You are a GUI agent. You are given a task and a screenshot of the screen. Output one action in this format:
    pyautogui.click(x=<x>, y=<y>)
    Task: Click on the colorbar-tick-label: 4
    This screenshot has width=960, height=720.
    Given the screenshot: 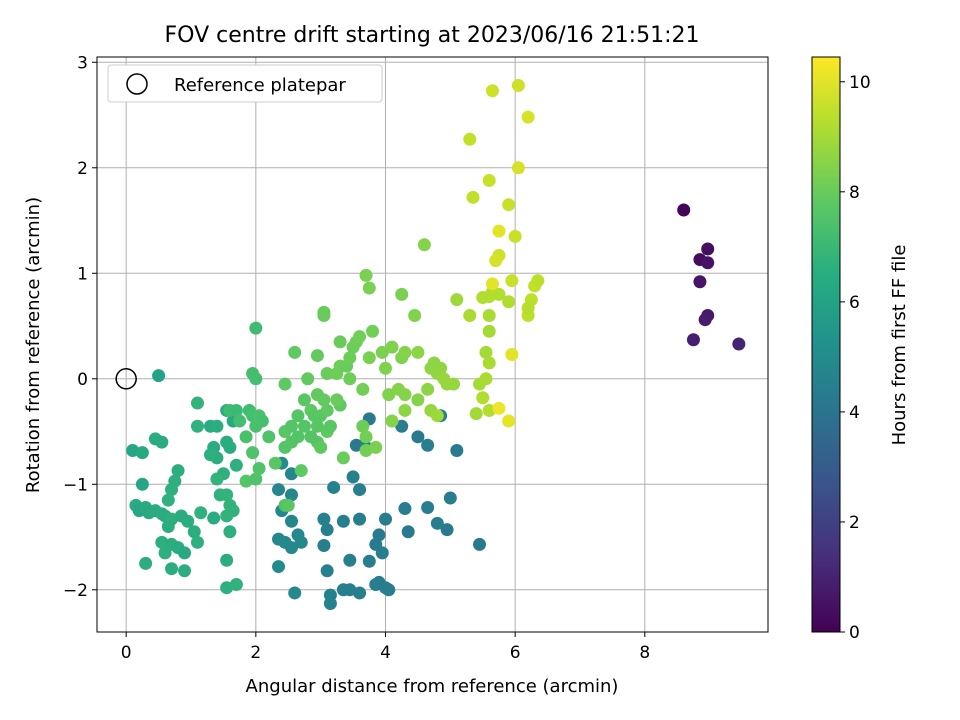 What is the action you would take?
    pyautogui.click(x=854, y=413)
    